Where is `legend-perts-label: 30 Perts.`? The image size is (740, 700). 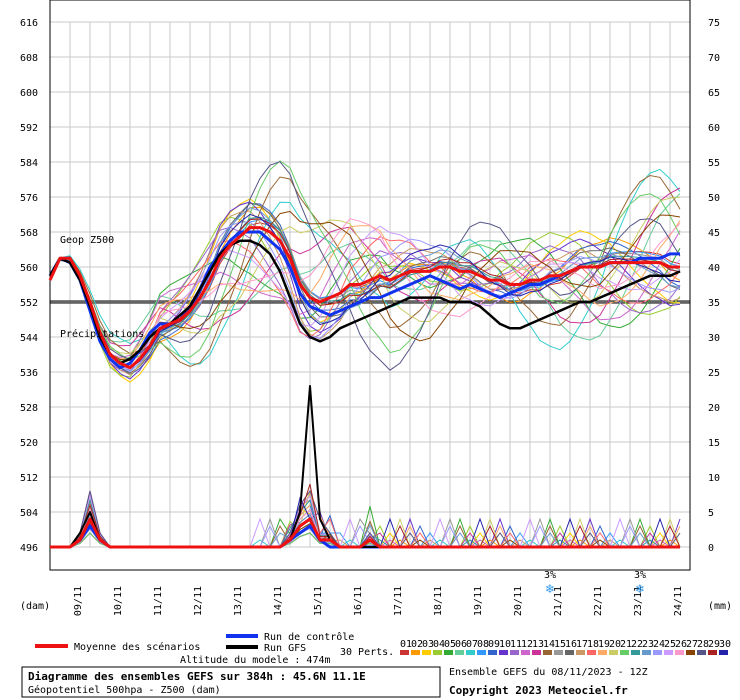
legend-perts-label: 30 Perts. is located at coordinates (367, 652).